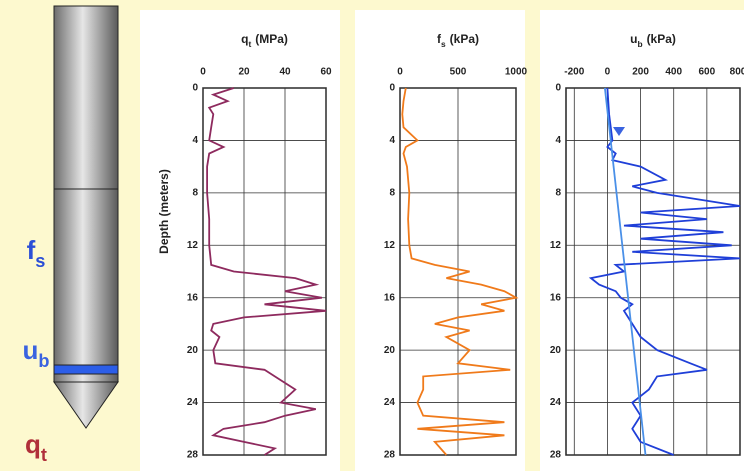  Describe the element at coordinates (574, 72) in the screenshot. I see `x-tick-label: -200` at that location.